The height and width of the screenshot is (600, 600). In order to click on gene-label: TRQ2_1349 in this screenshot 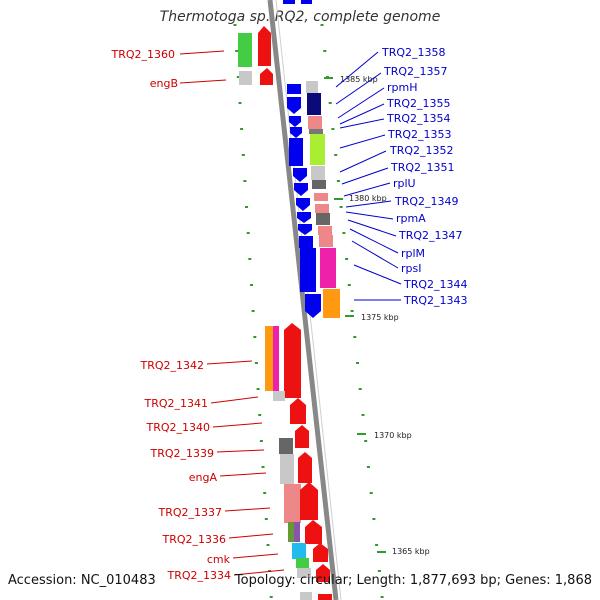, I will do `click(426, 201)`.